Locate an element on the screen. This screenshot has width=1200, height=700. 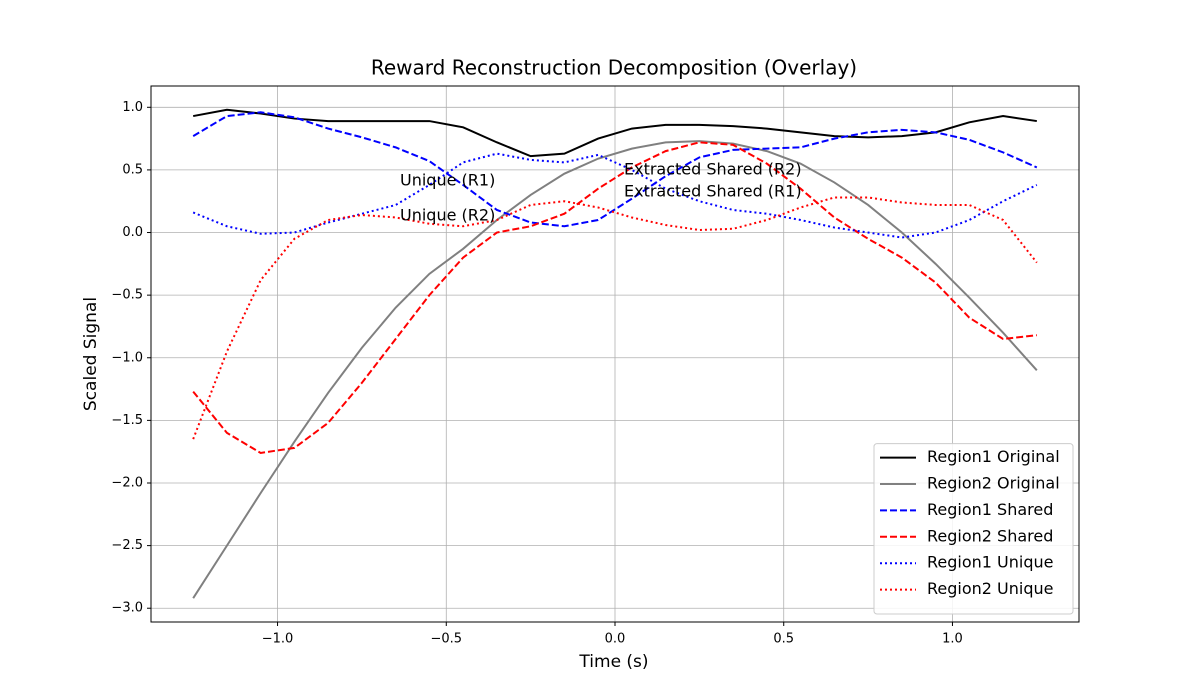
y-tick-label: 0.5 is located at coordinates (132, 169).